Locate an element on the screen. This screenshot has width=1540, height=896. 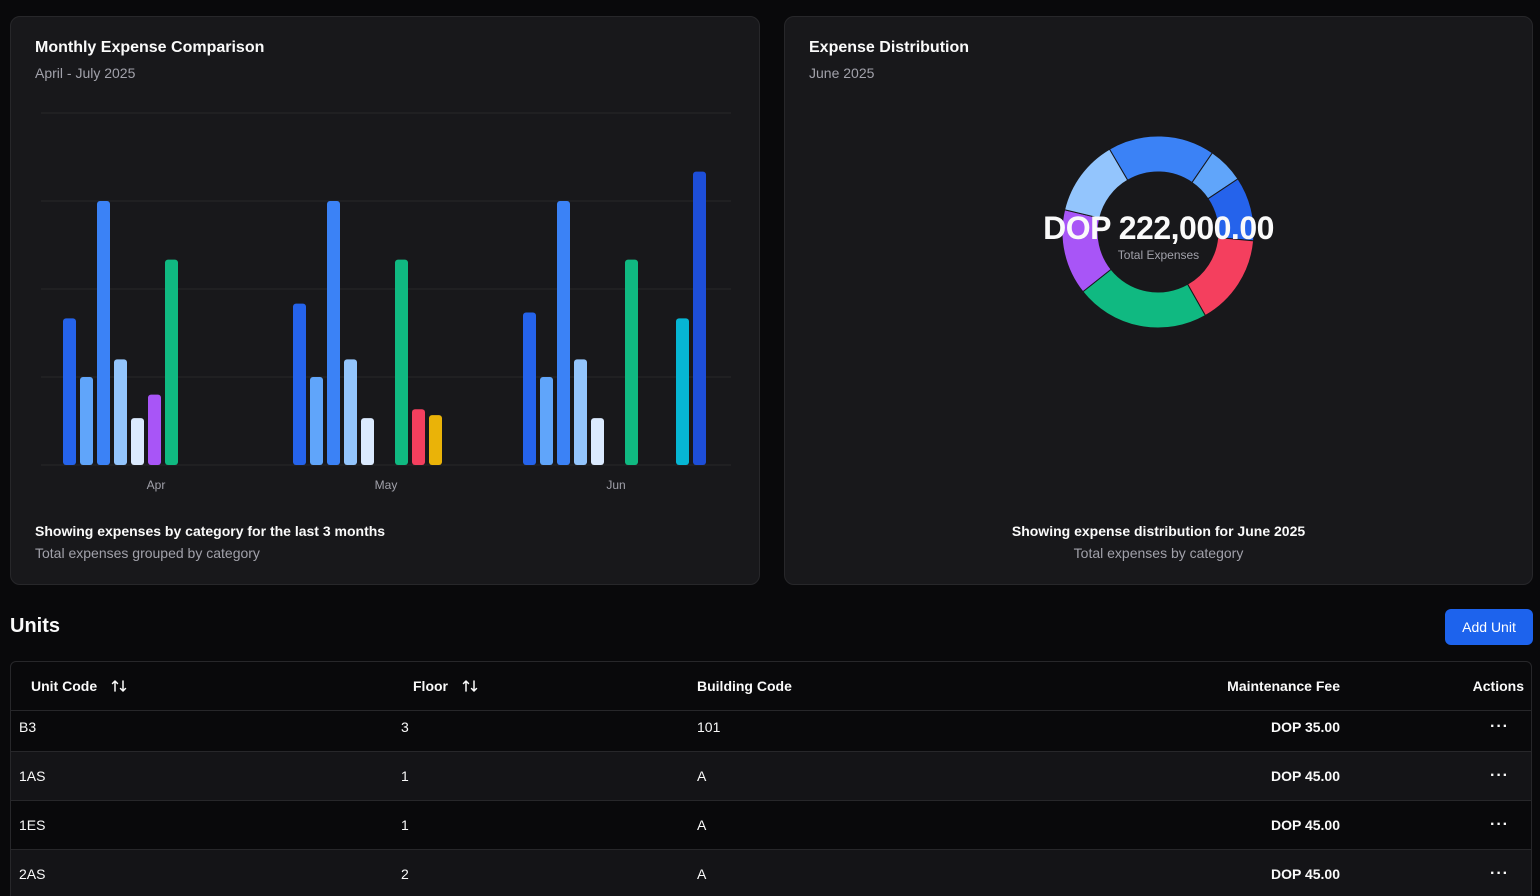
card-footer-sub: Total expenses by category is located at coordinates (1158, 553).